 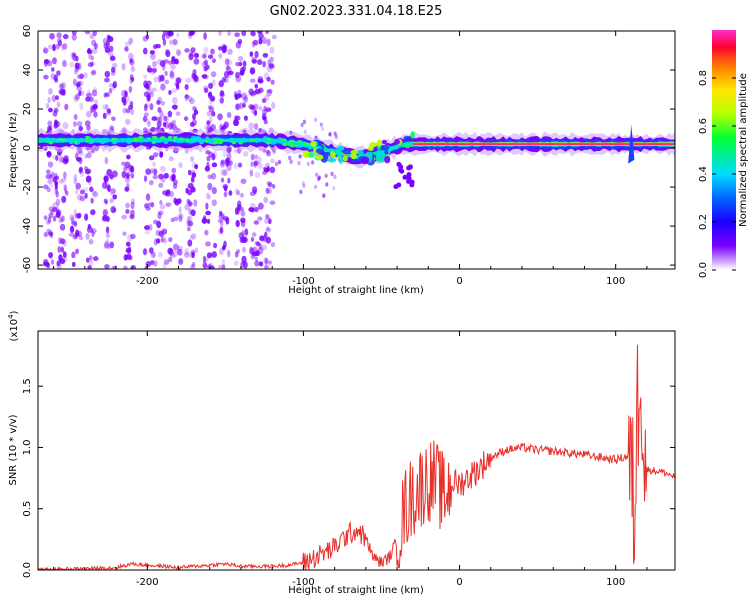 What do you see at coordinates (27, 570) in the screenshot?
I see `snr-ytick-label: 0.0` at bounding box center [27, 570].